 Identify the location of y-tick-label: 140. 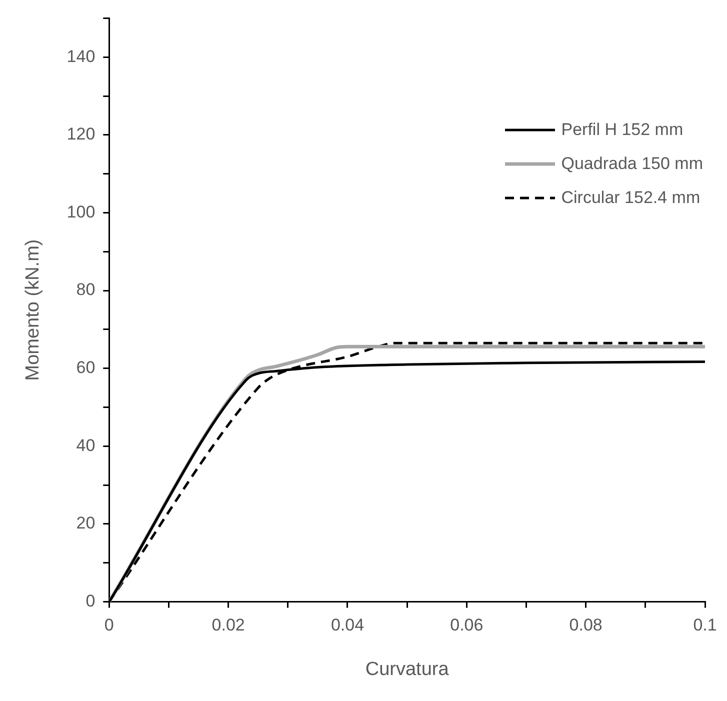
(81, 56).